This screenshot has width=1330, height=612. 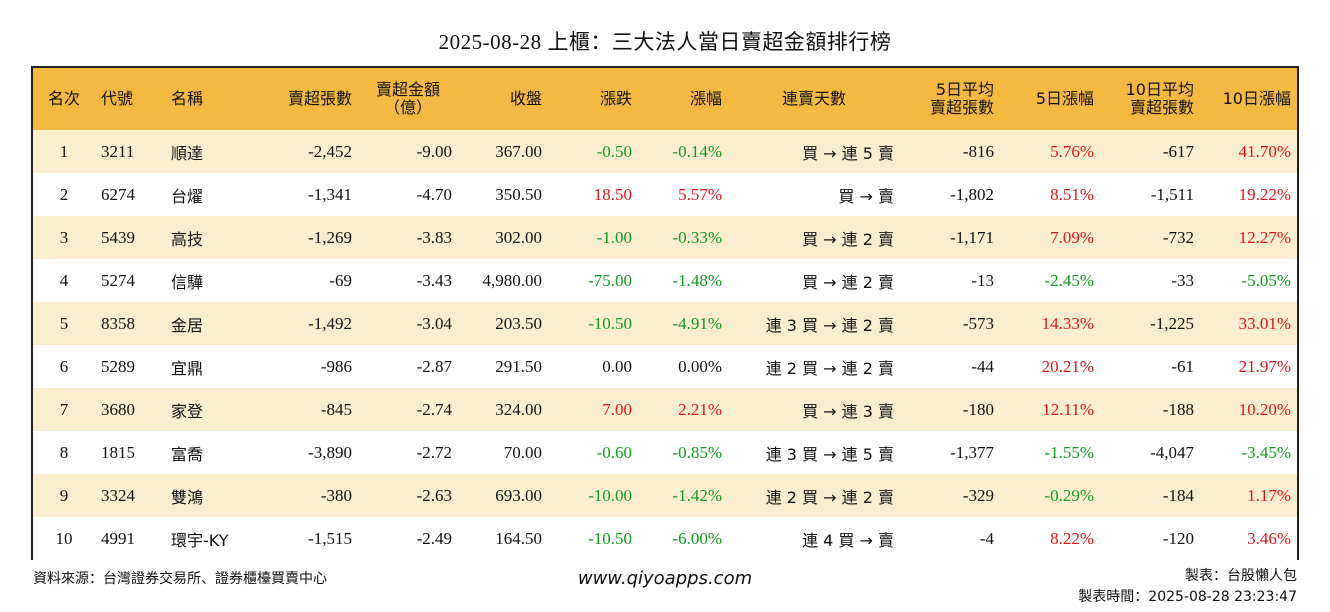 What do you see at coordinates (617, 409) in the screenshot?
I see `cell-change: 7.00` at bounding box center [617, 409].